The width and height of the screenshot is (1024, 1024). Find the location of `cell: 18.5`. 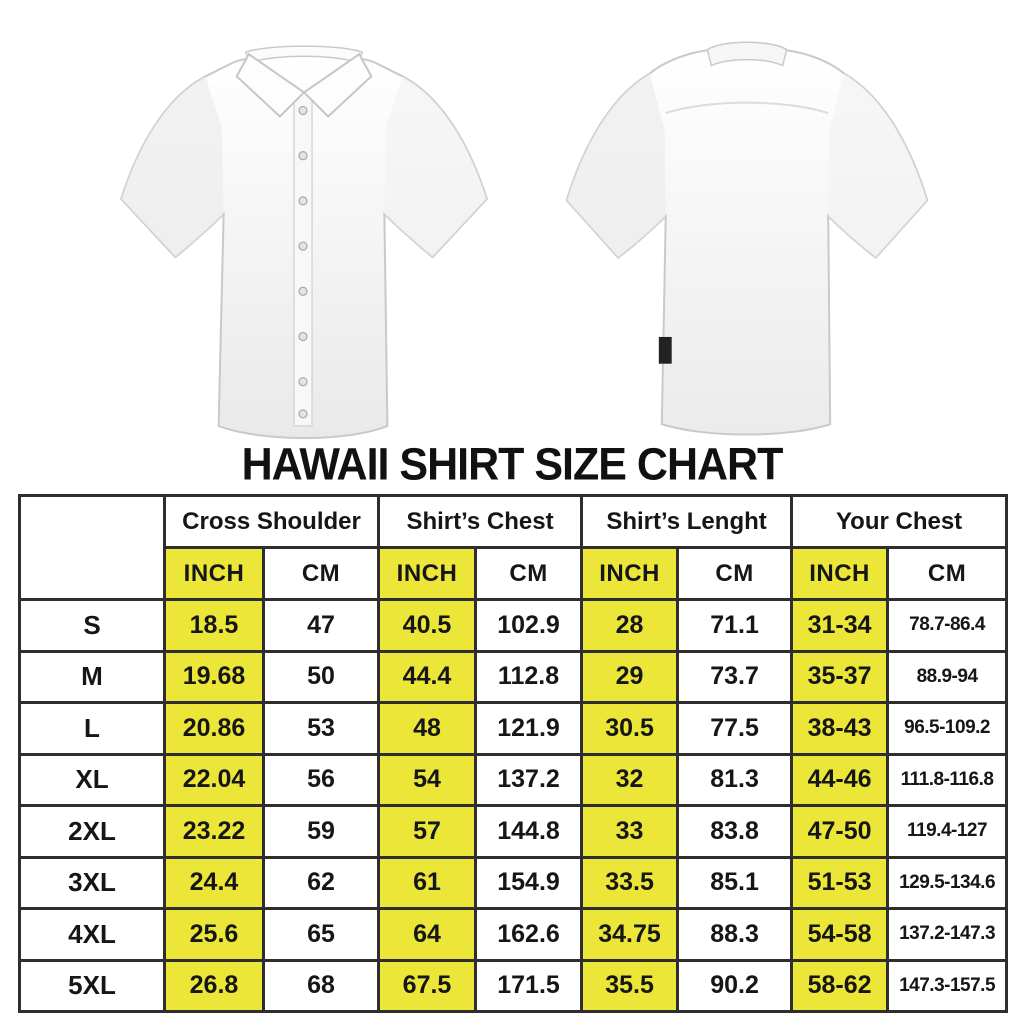

cell: 18.5 is located at coordinates (214, 625).